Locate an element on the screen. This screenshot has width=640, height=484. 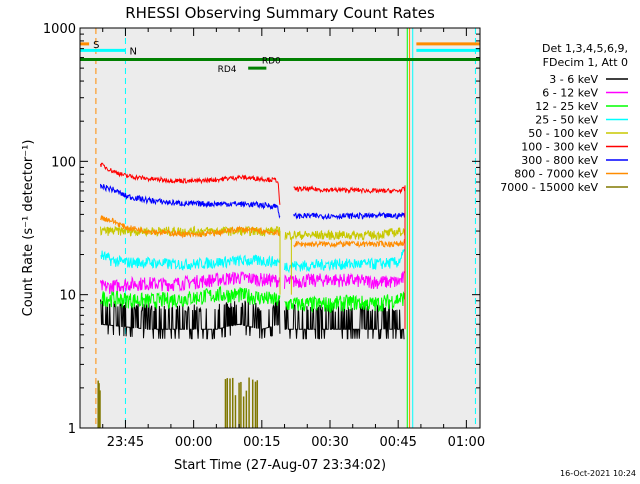
x-tick-label-2: 00:15 is located at coordinates (261, 442).